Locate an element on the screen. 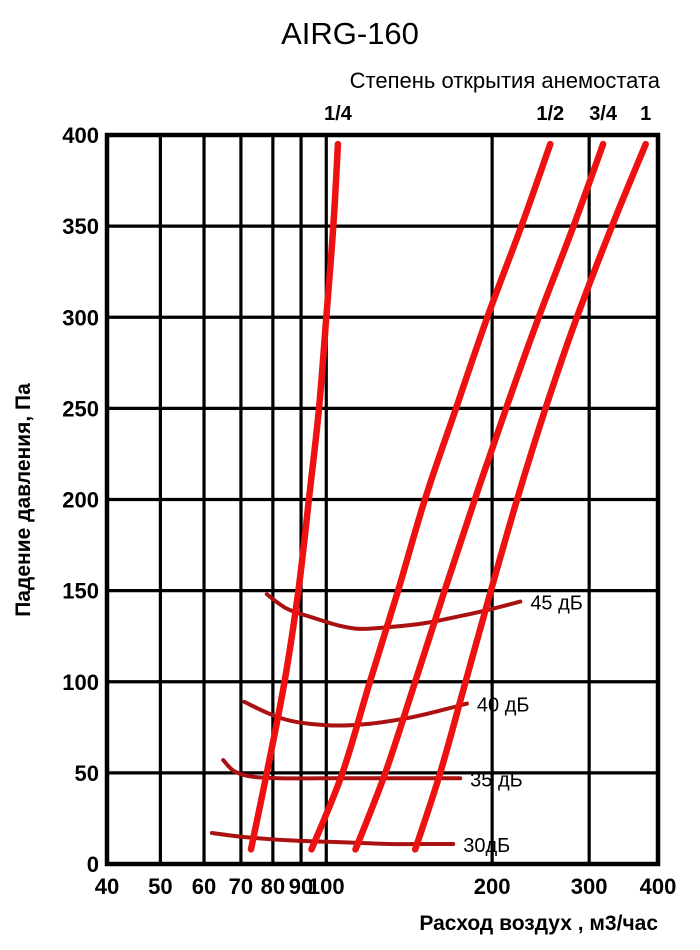  y-tick-label: 350 is located at coordinates (80, 226).